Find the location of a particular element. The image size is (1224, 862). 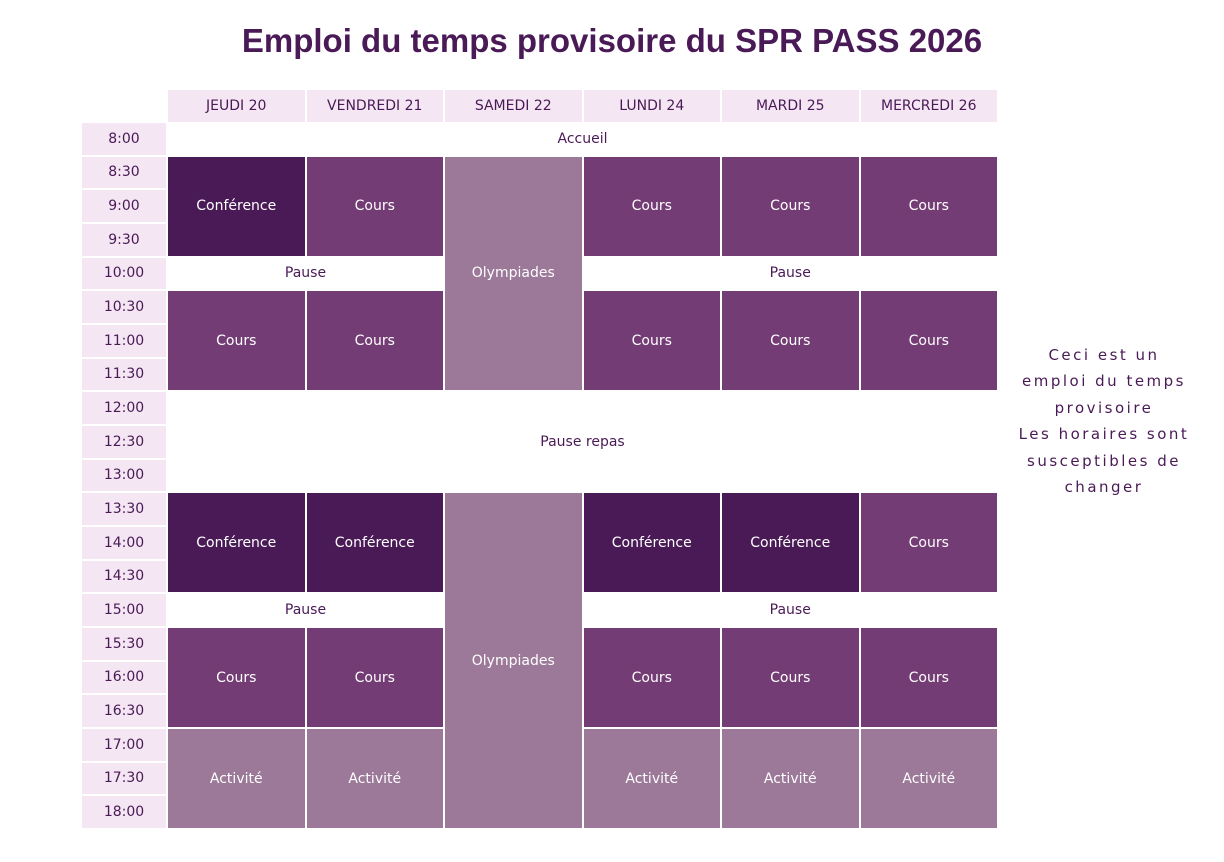

time-label: 17:00 is located at coordinates (124, 745).